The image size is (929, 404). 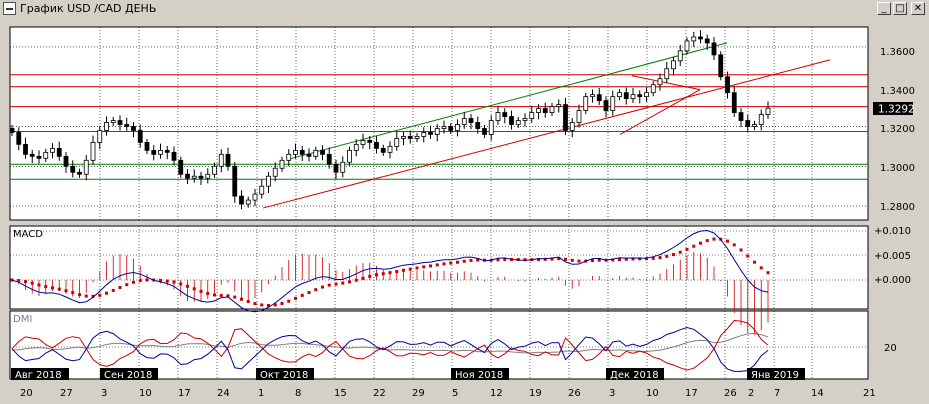 I want to click on day-label: 26, so click(x=730, y=393).